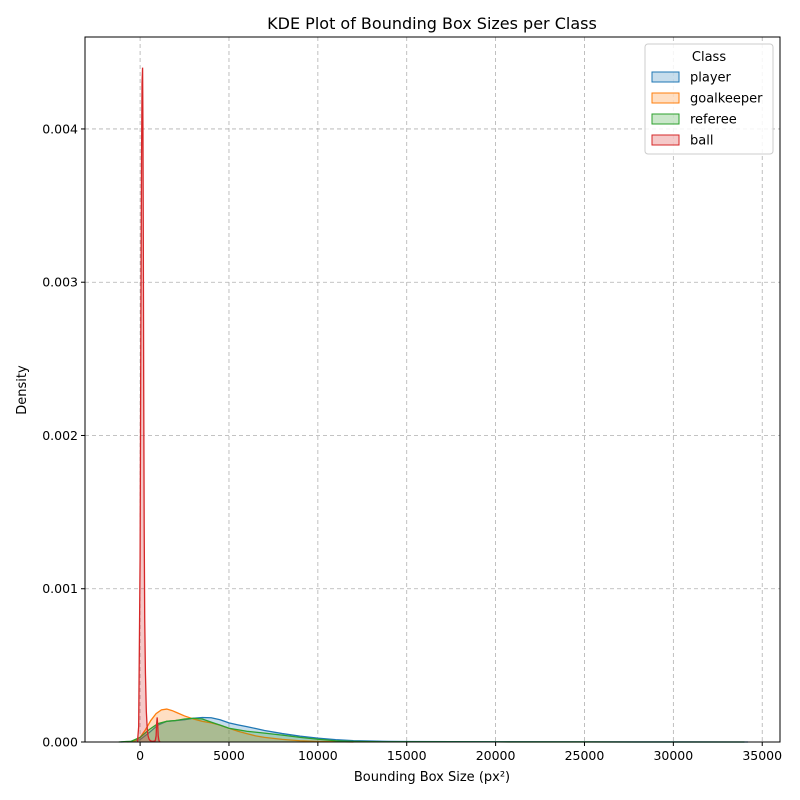  Describe the element at coordinates (701, 141) in the screenshot. I see `legend-label-ball: ball` at that location.